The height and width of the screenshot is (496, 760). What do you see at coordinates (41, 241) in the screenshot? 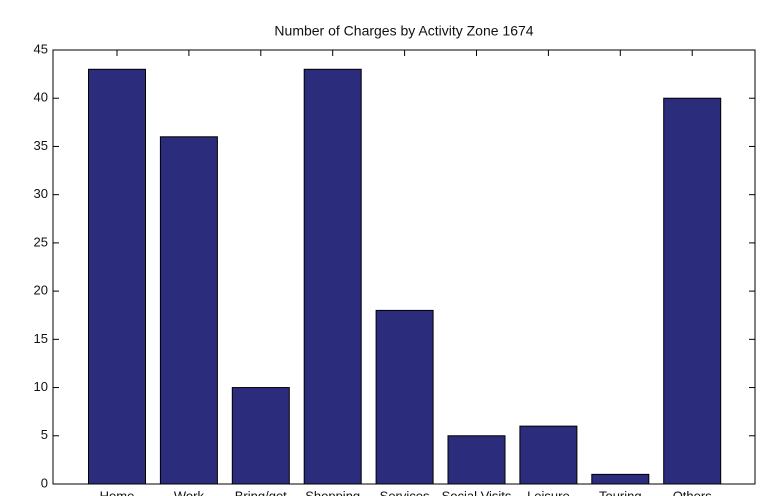
I see `y-tick-label: 25` at bounding box center [41, 241].